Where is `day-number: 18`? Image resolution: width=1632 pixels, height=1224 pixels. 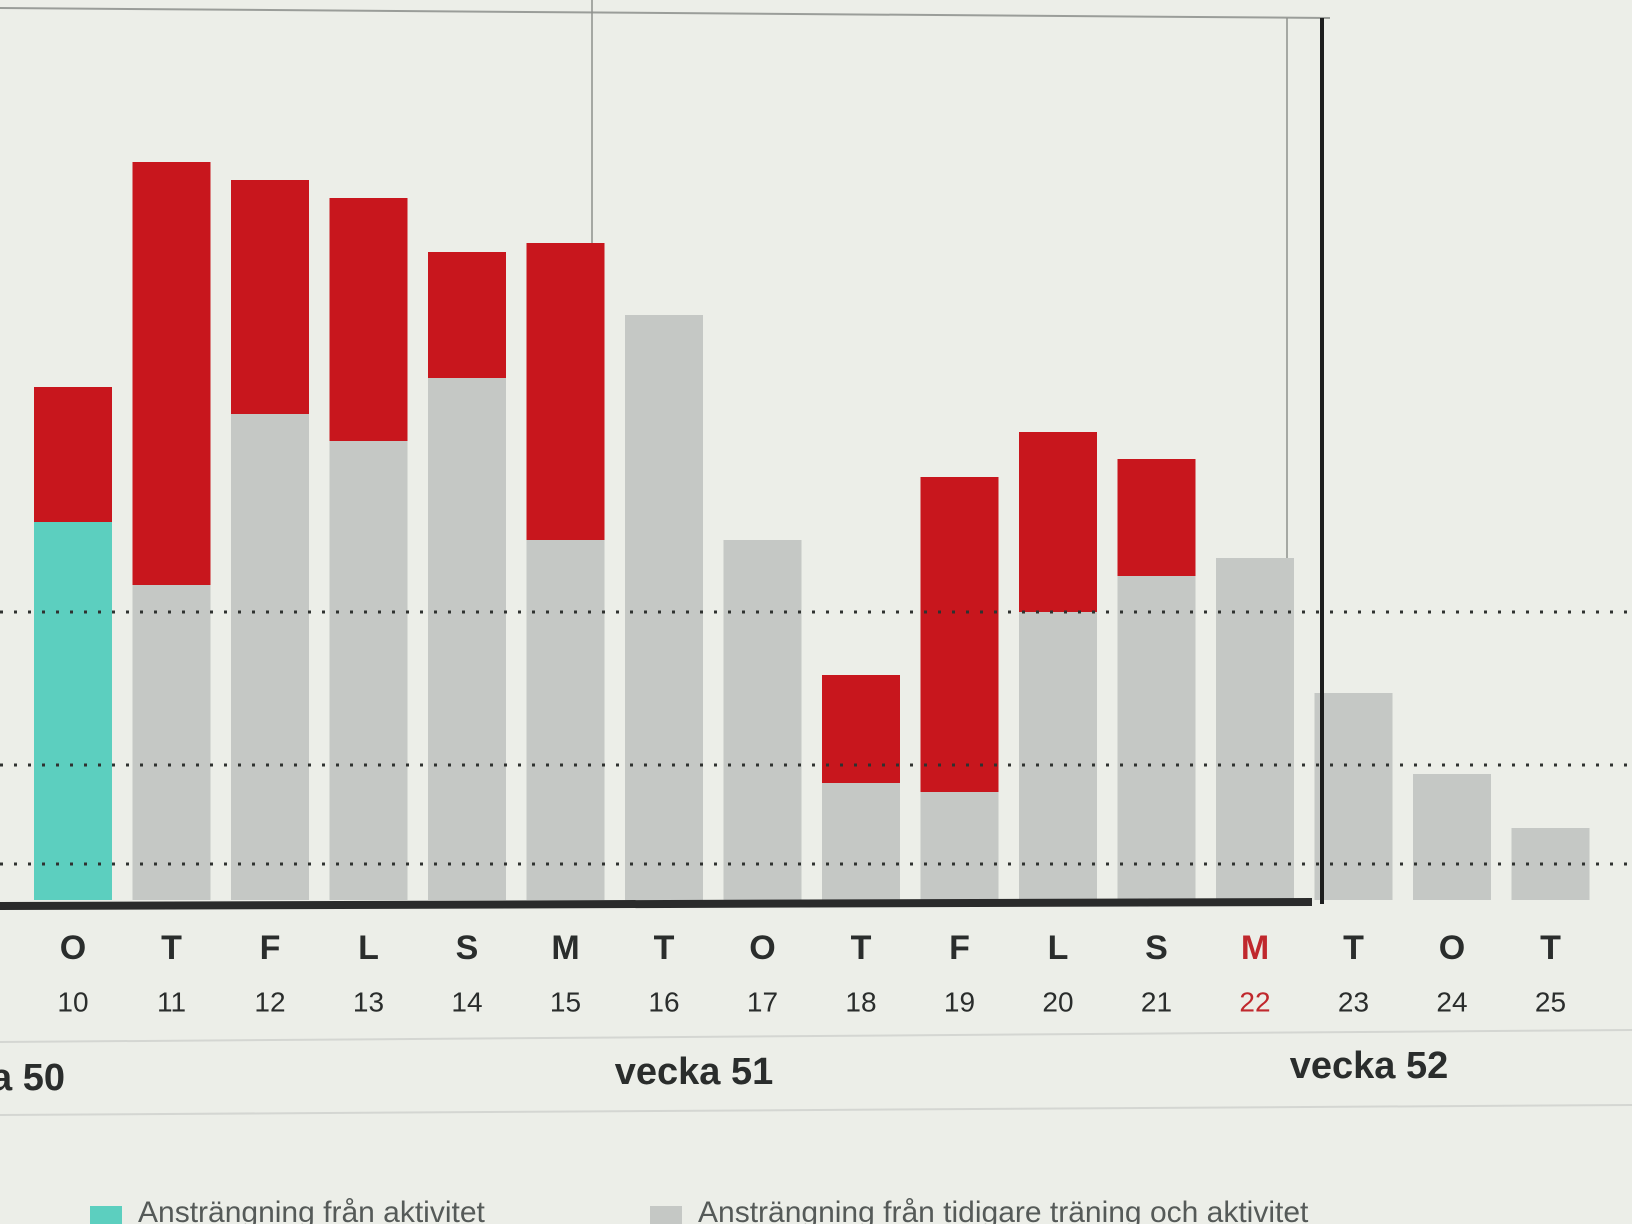
day-number: 18 is located at coordinates (860, 1001).